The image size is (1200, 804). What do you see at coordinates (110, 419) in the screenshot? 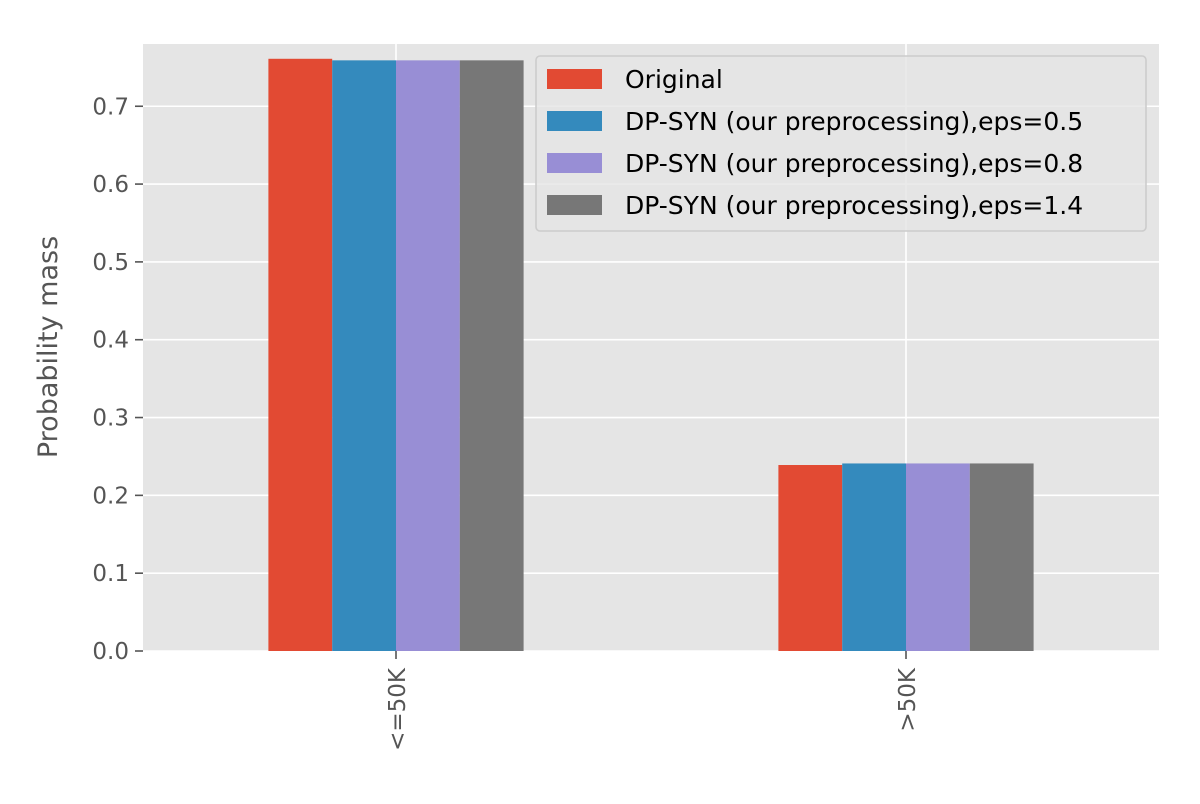
I see `y-tick-label: 0.3` at bounding box center [110, 419].